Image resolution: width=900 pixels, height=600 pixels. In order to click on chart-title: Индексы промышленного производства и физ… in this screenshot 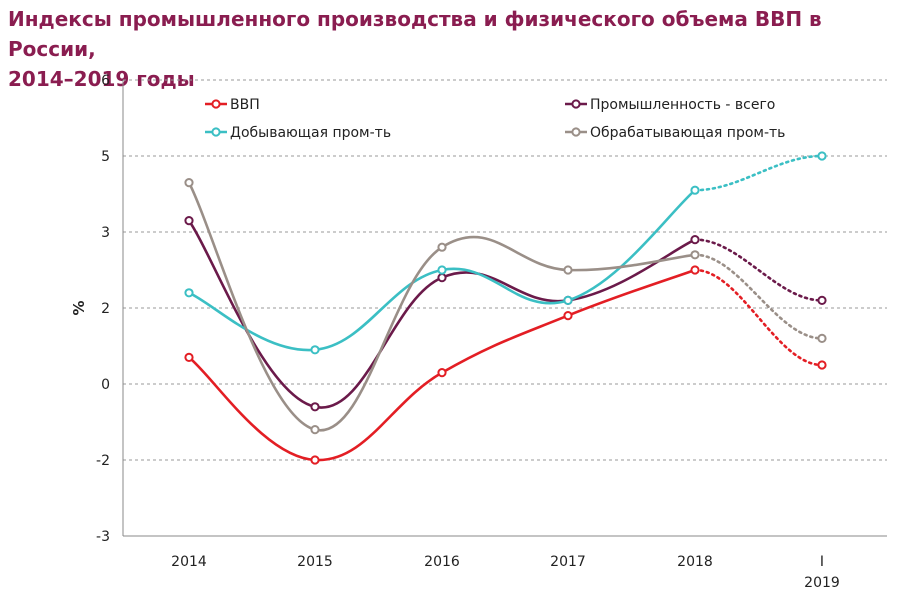, I will do `click(450, 49)`.